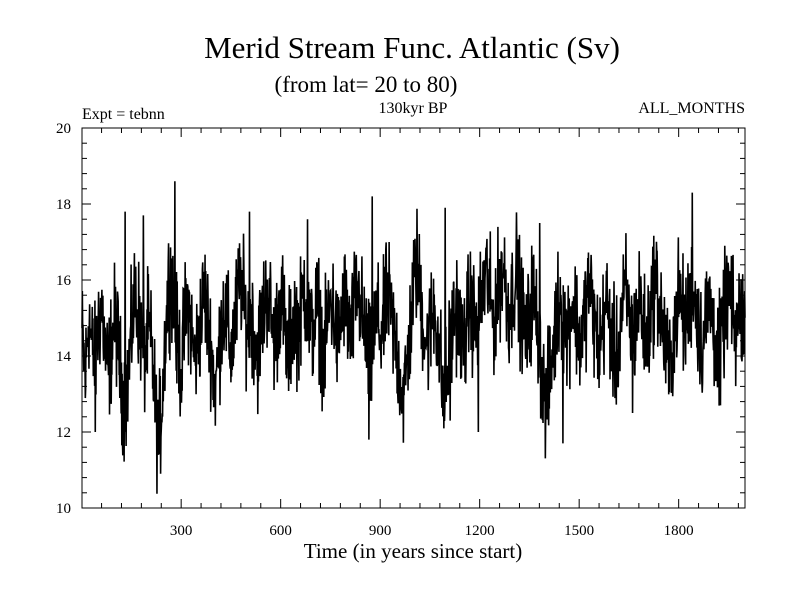  What do you see at coordinates (64, 357) in the screenshot?
I see `y-tick-label: 14` at bounding box center [64, 357].